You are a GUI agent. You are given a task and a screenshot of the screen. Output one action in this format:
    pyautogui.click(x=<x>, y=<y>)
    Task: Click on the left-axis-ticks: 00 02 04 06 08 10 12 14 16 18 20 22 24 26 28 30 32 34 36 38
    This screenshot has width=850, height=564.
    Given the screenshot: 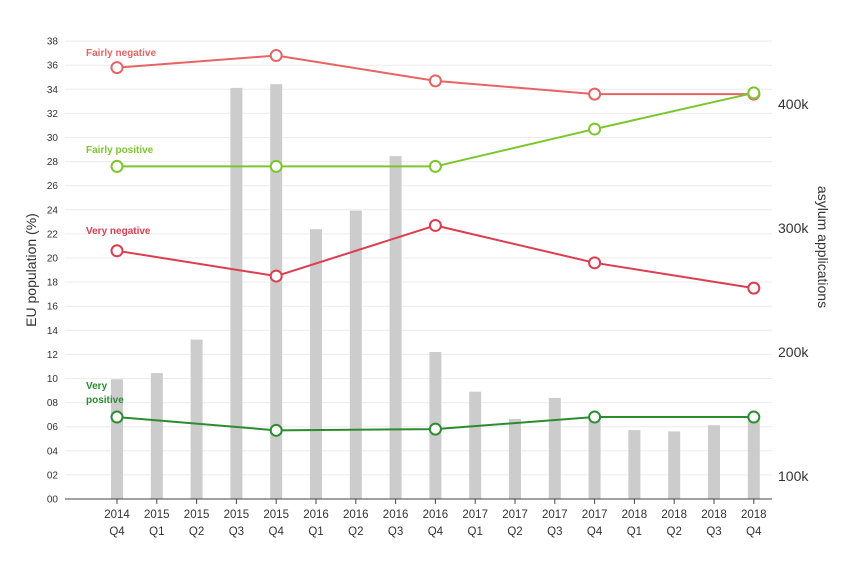 What is the action you would take?
    pyautogui.click(x=53, y=271)
    